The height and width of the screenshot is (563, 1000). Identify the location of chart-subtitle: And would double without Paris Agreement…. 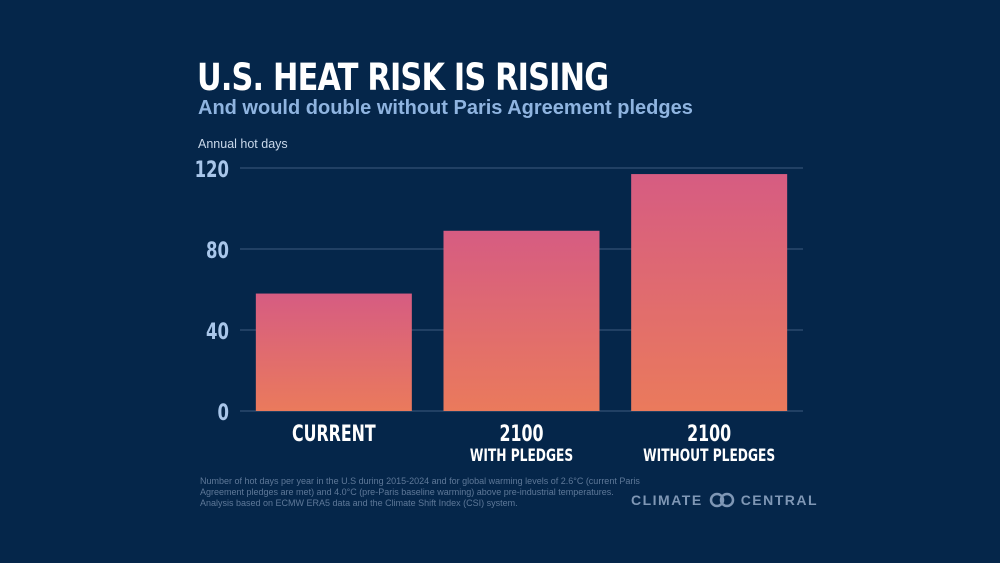
(445, 108).